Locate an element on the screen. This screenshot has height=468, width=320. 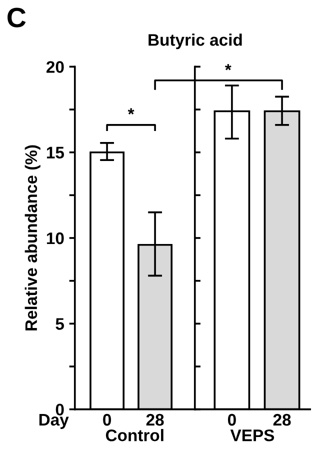
y-tick-label: 20 is located at coordinates (55, 67).